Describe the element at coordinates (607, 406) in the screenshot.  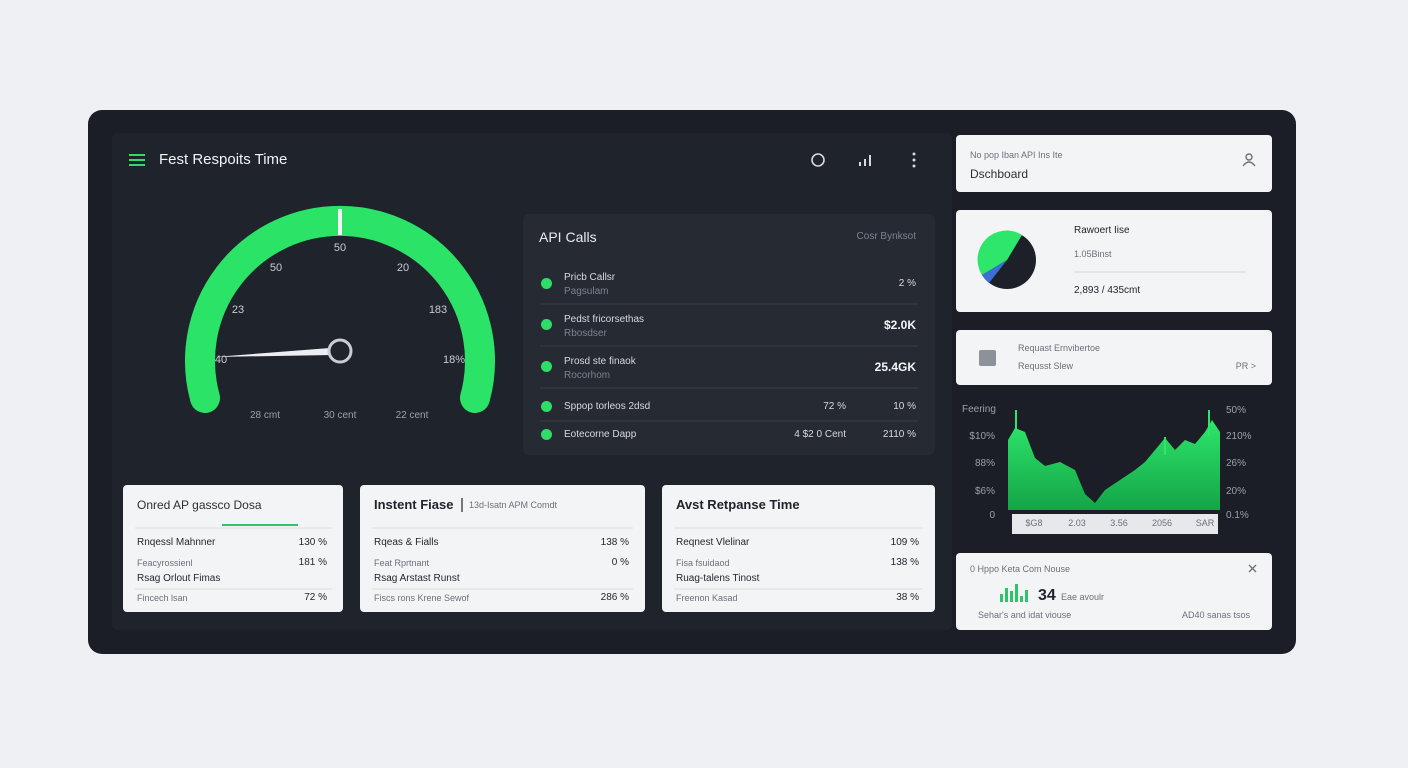
I see `row-label: Sppop torleos 2dsd` at that location.